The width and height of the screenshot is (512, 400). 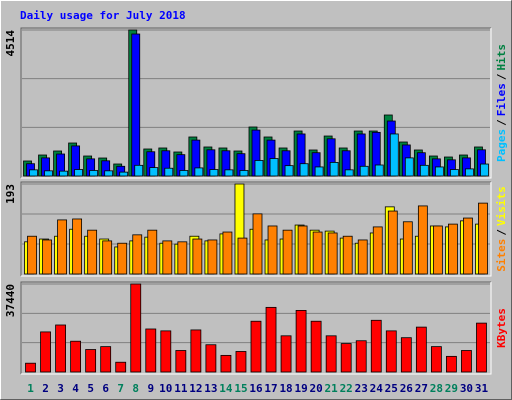 I want to click on legend: Pages / Files / Hits, so click(x=501, y=103).